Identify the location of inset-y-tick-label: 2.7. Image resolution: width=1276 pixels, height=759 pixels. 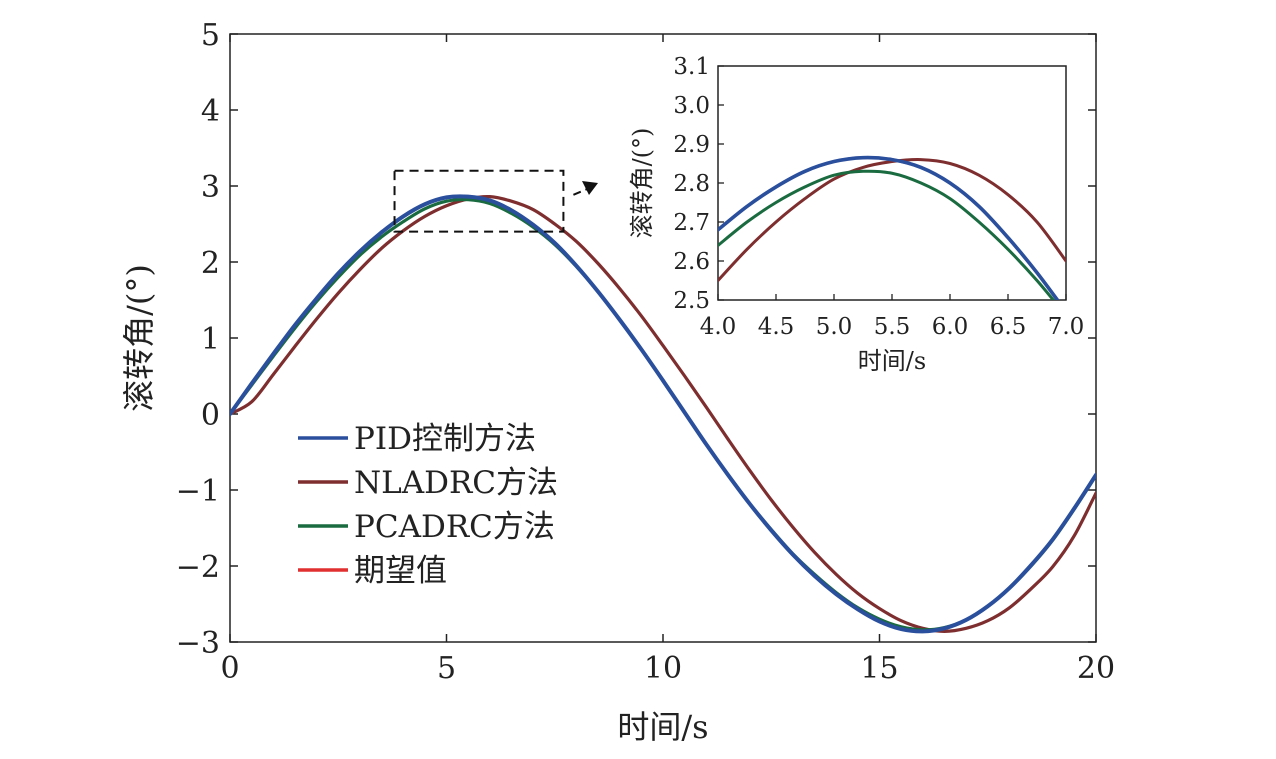
(691, 223).